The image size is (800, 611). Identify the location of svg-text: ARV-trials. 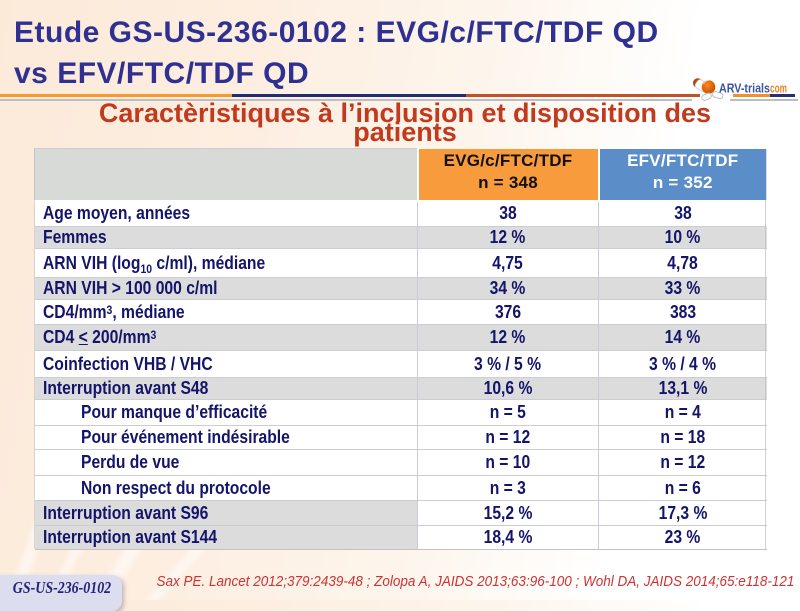
(744, 88).